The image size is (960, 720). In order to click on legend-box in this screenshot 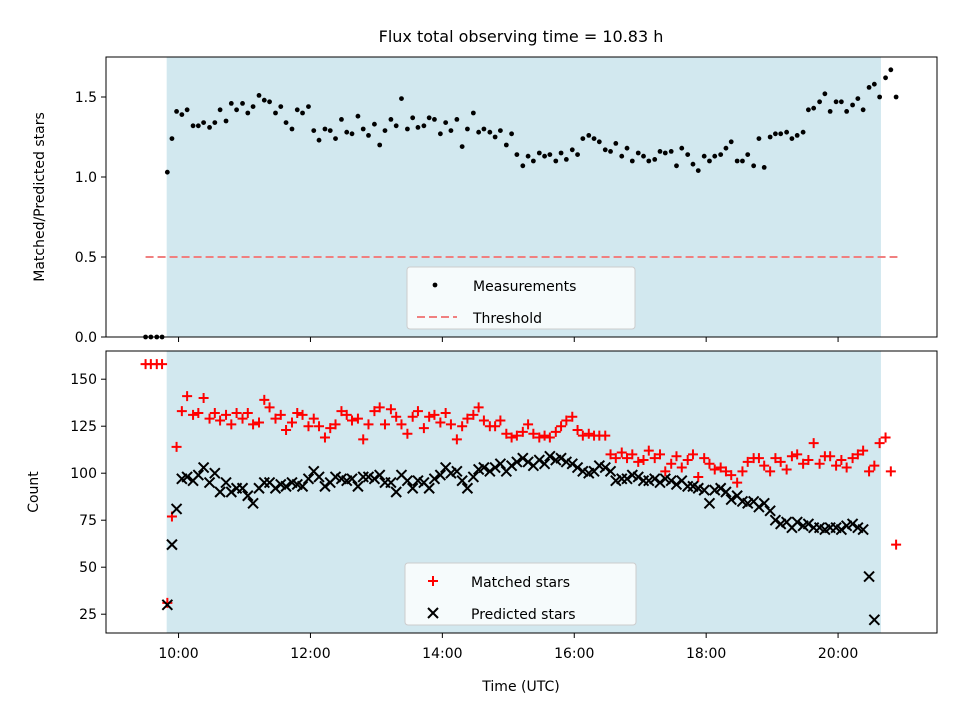, I will do `click(521, 298)`.